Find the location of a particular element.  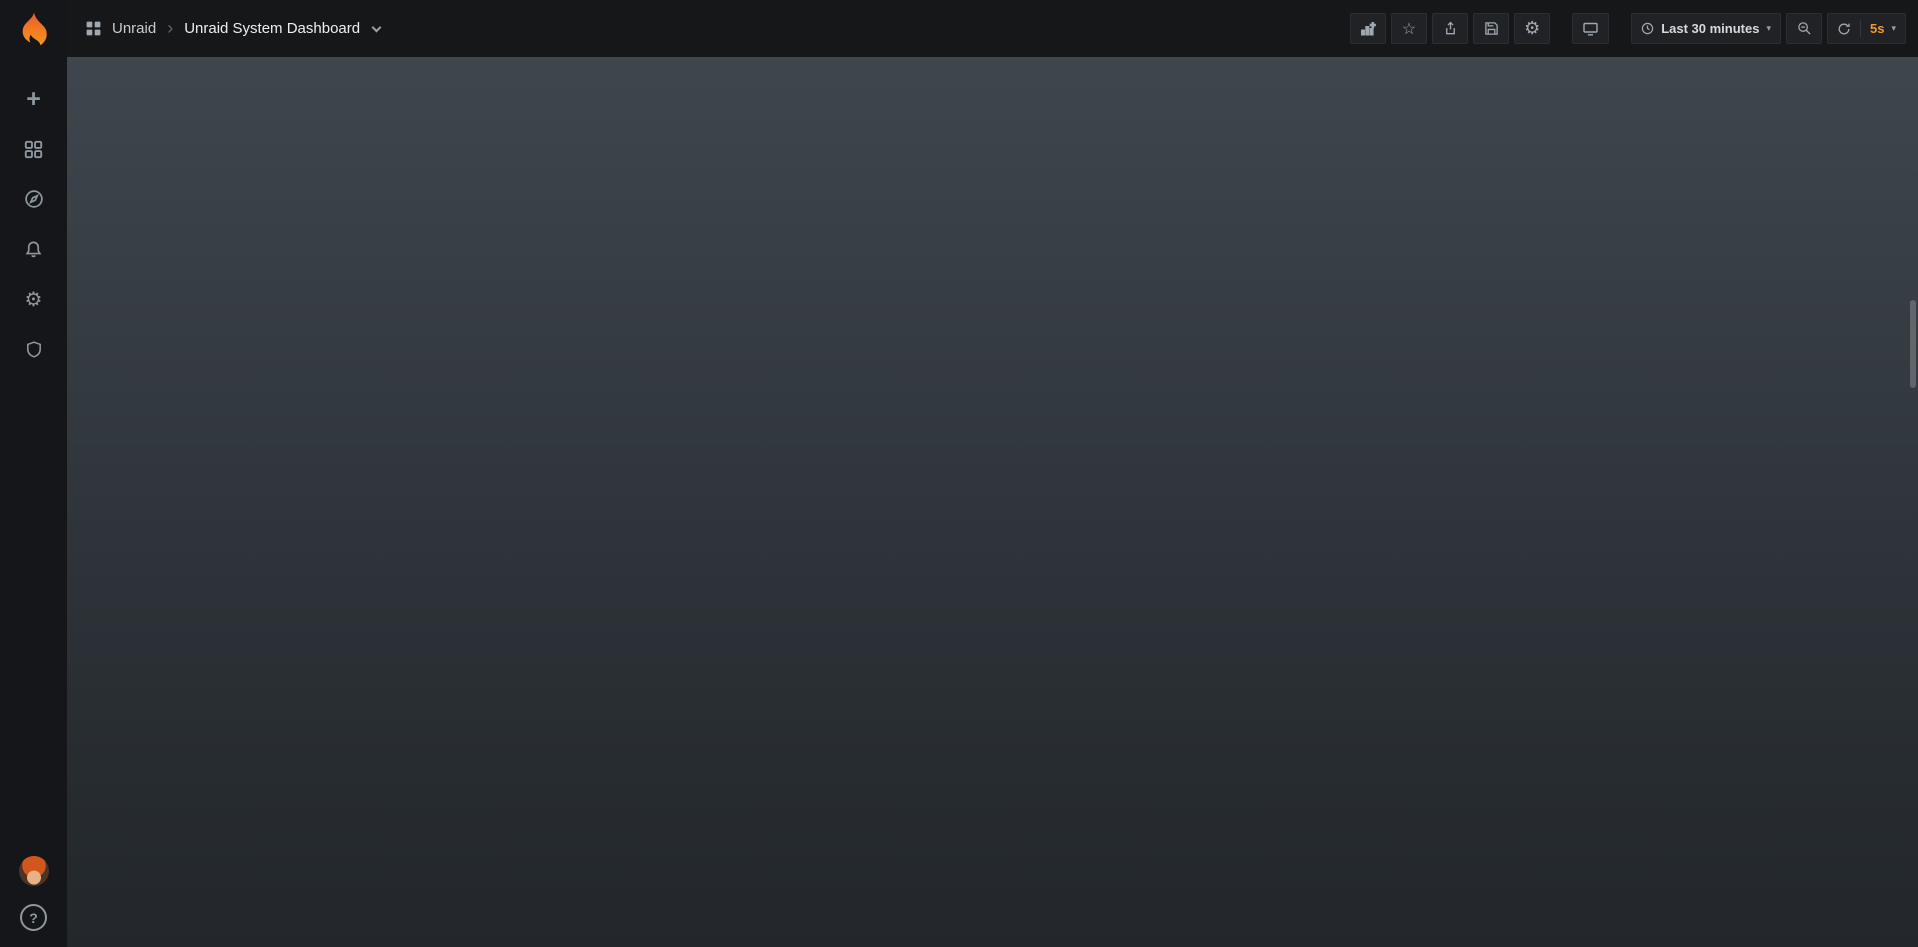

time-range-picker: Last 30 minutes ▾ is located at coordinates (1706, 28).